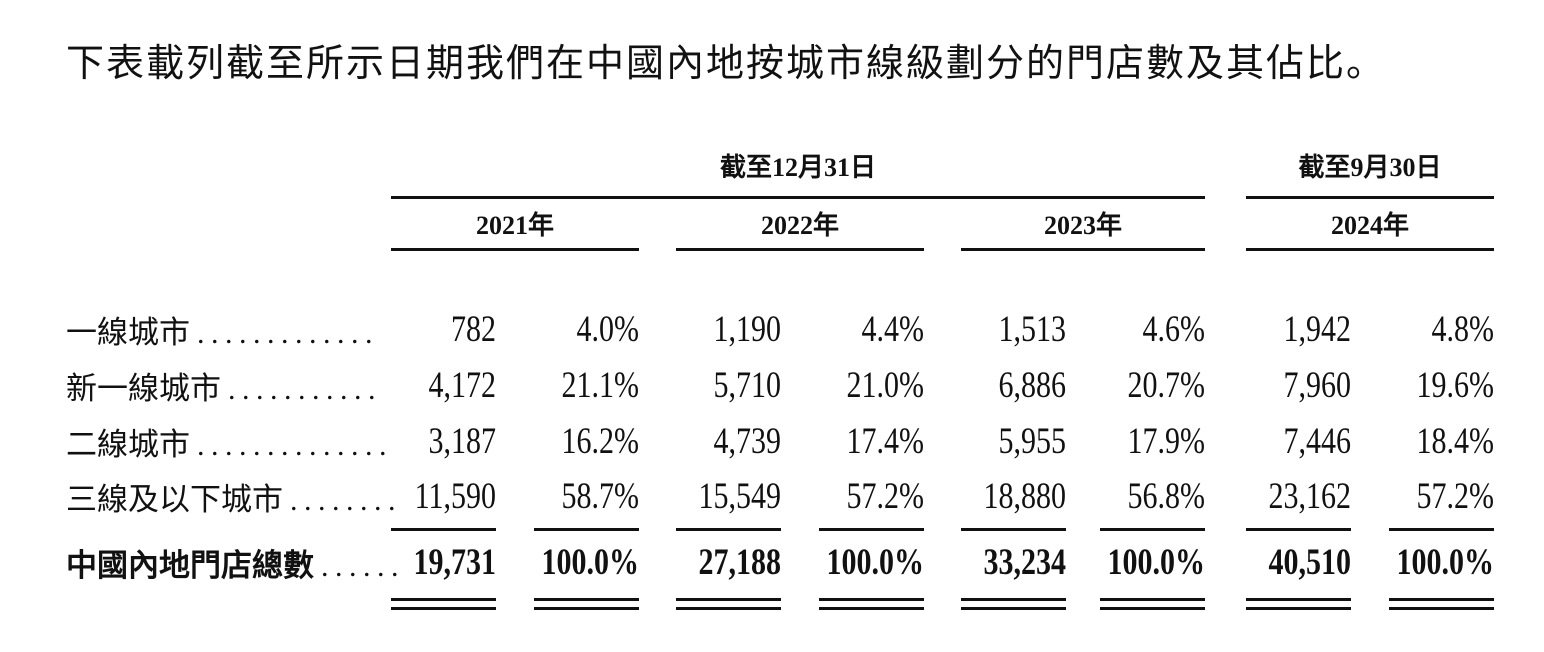 The image size is (1544, 652). What do you see at coordinates (800, 249) in the screenshot?
I see `rule-under-year-2022` at bounding box center [800, 249].